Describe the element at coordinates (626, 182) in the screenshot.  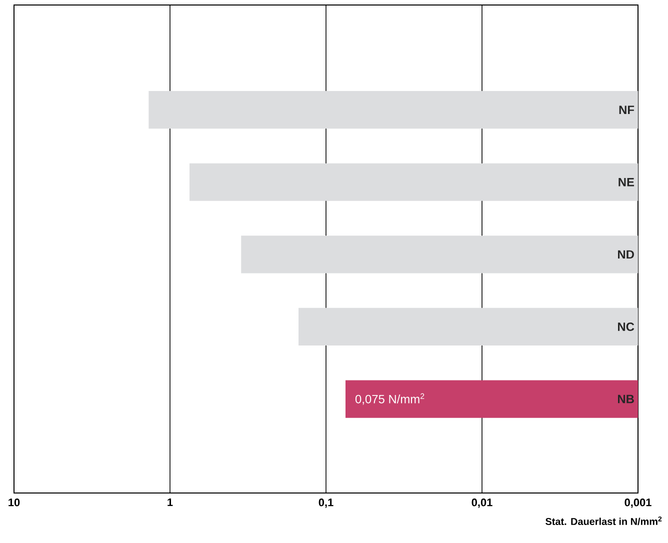
I see `y-tick-label: NE` at that location.